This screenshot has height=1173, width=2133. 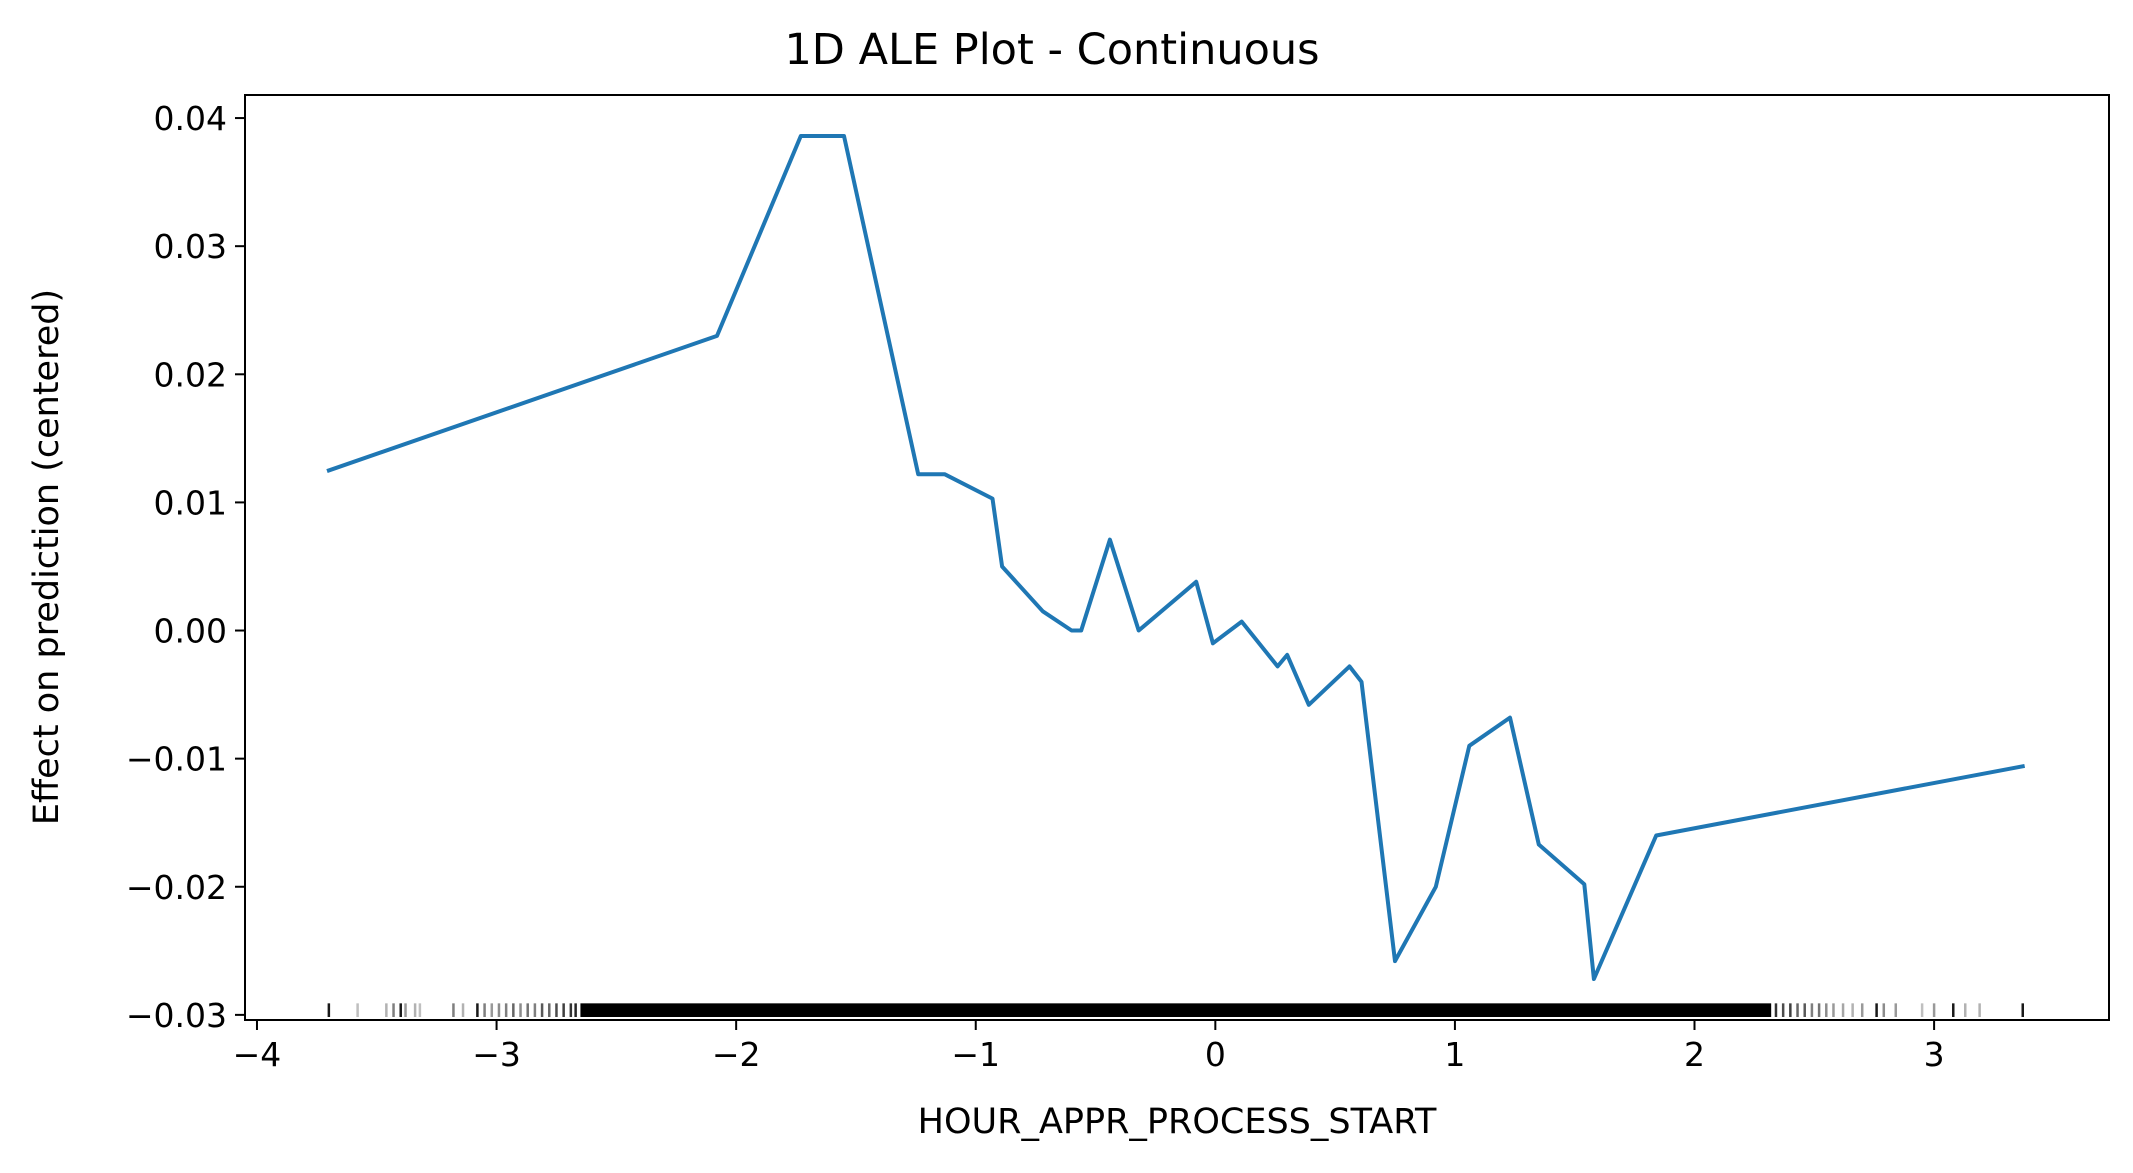 What do you see at coordinates (975, 1054) in the screenshot?
I see `x-tick-label: −1` at bounding box center [975, 1054].